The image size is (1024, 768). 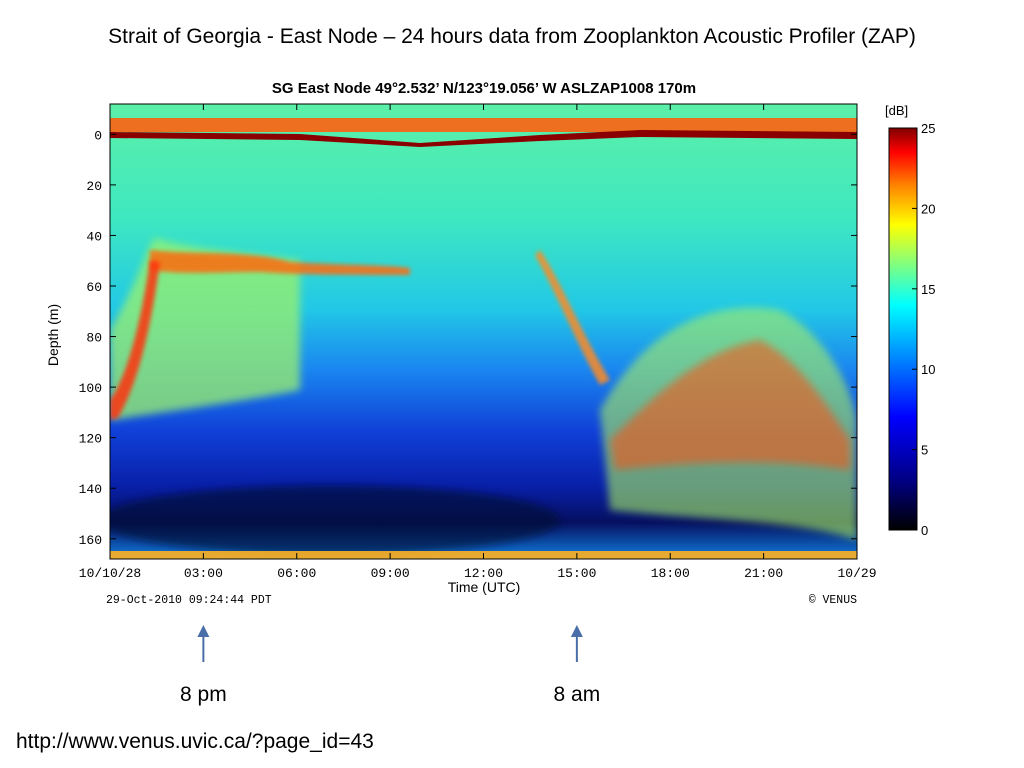 I want to click on x-tick-label: 10/29, so click(x=856, y=573).